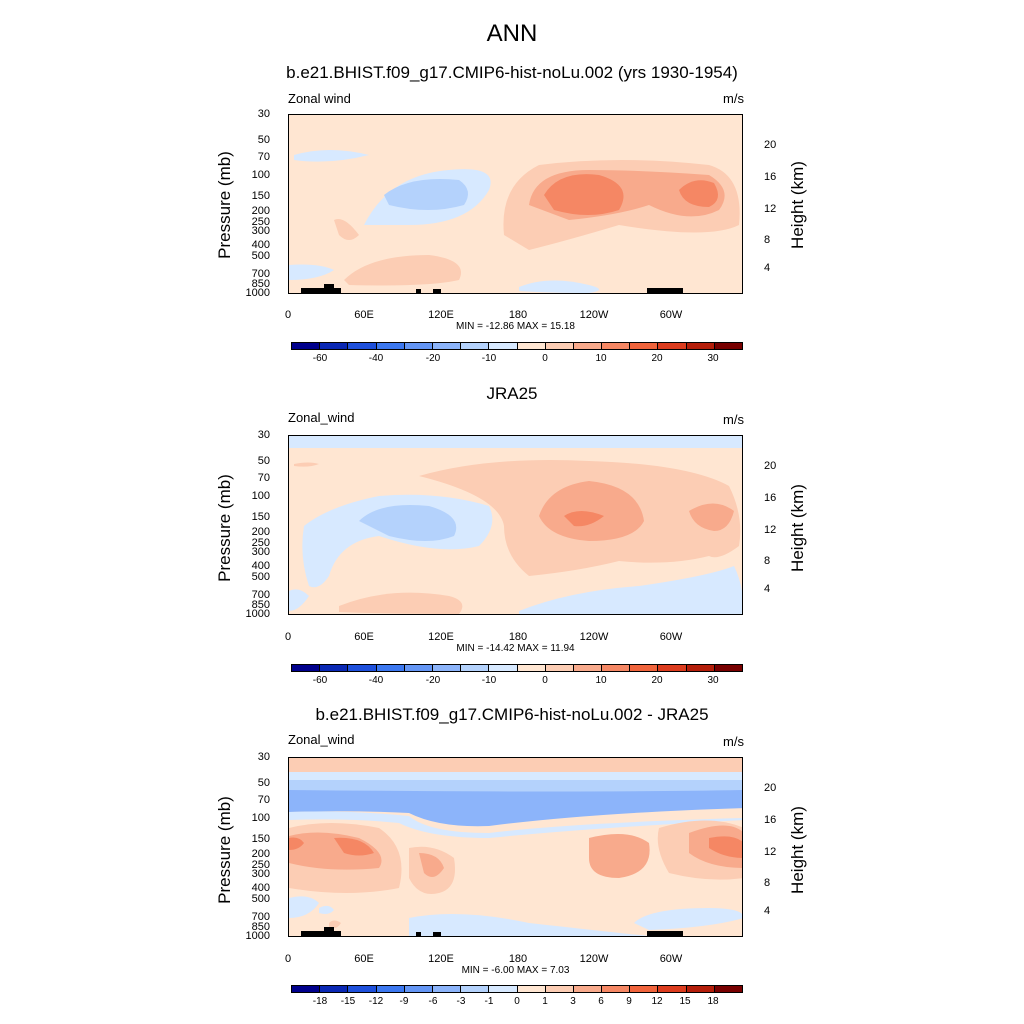  What do you see at coordinates (364, 637) in the screenshot?
I see `panel-2-xtick: 60E` at bounding box center [364, 637].